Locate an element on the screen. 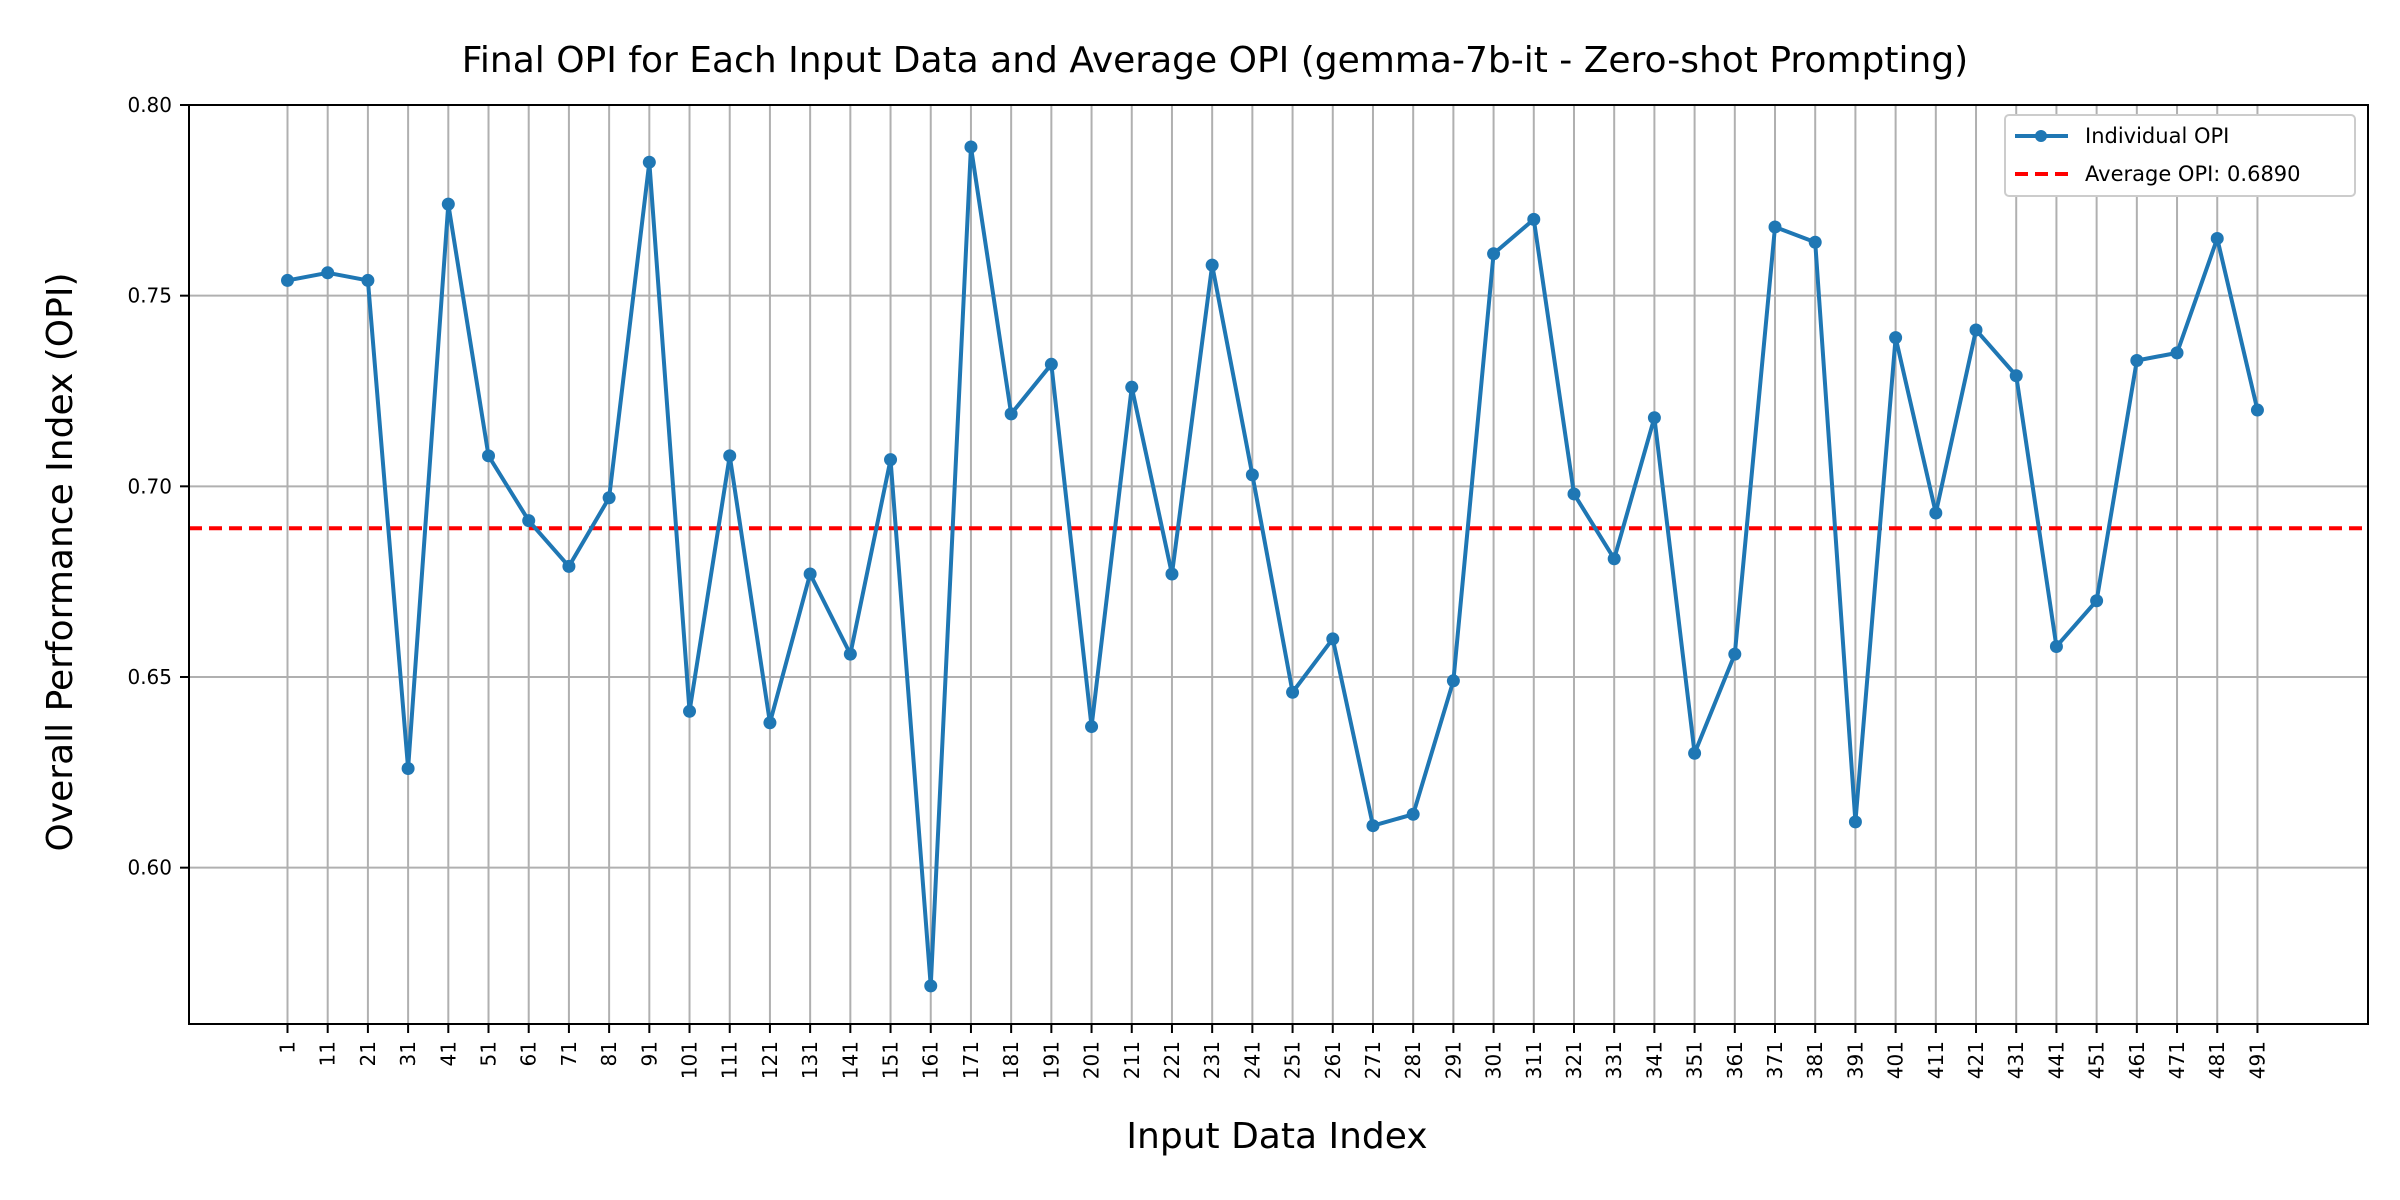 Image resolution: width=2400 pixels, height=1200 pixels. x-tick-label: 371 is located at coordinates (1775, 1060).